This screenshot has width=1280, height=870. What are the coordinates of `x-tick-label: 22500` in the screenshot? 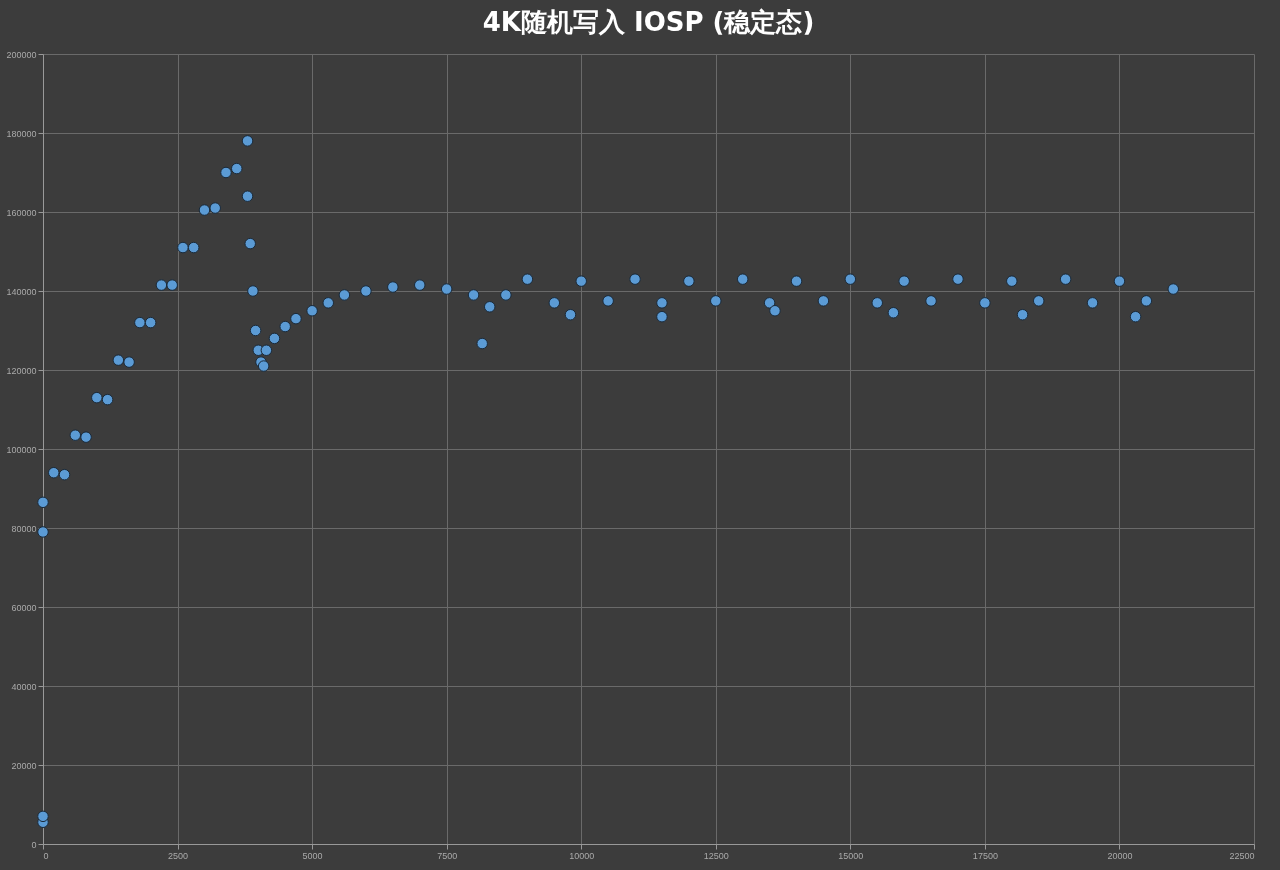 It's located at (1242, 855).